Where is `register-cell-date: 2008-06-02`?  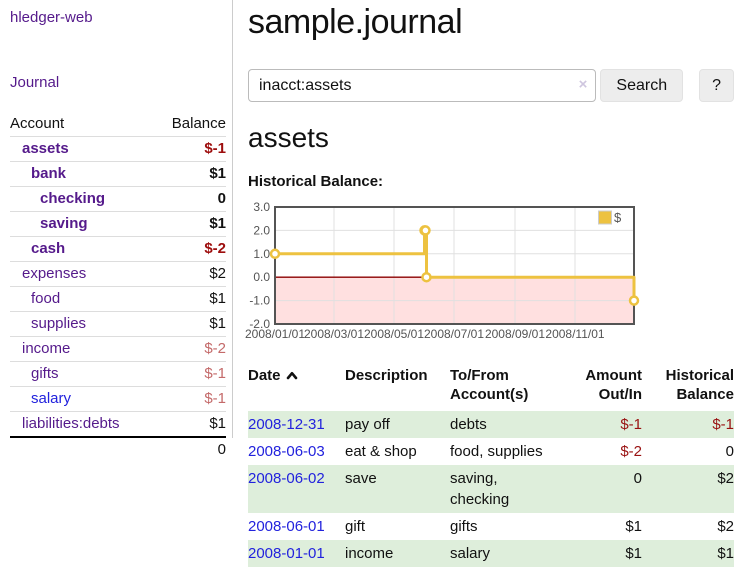
register-cell-date: 2008-06-02 is located at coordinates (296, 489).